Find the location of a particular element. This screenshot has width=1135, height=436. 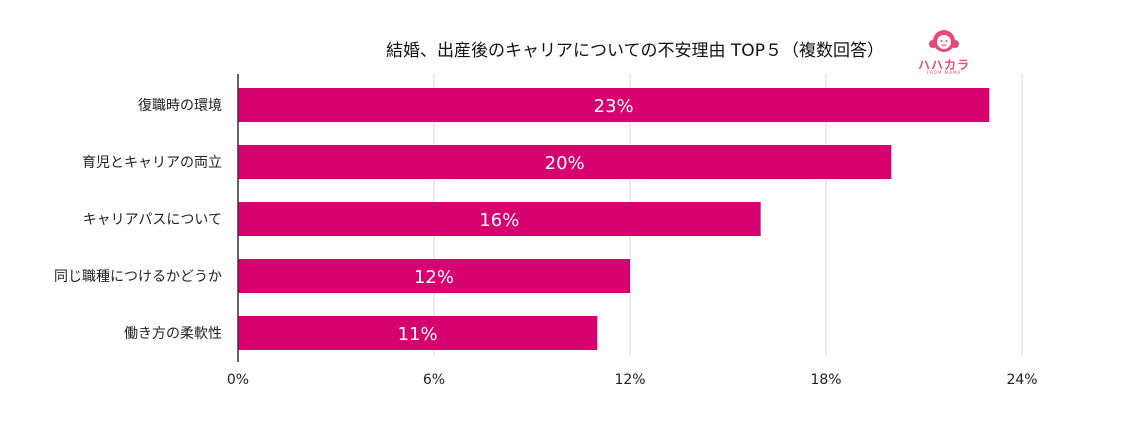

data-label: 16% is located at coordinates (499, 220).